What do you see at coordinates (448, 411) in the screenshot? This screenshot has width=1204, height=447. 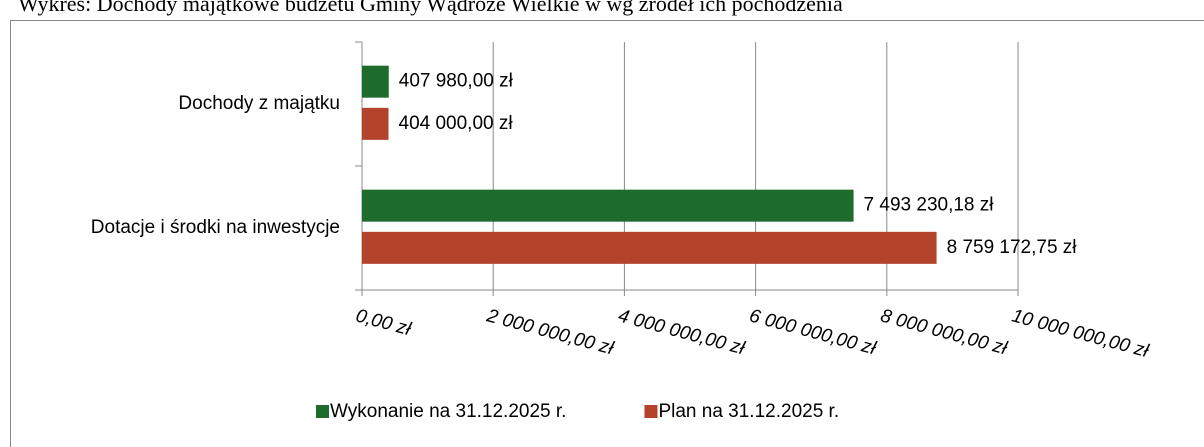 I see `legend-label: Wykonanie na 31.12.2025 r.` at bounding box center [448, 411].